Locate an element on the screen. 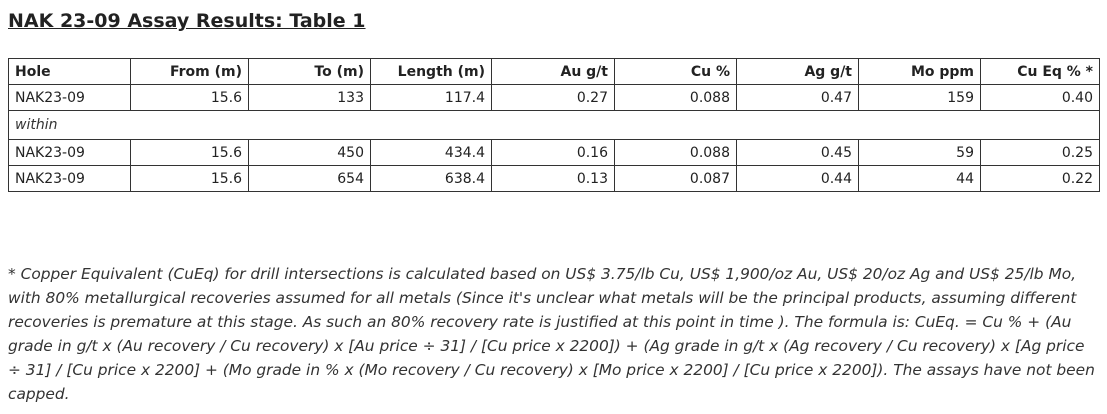 Image resolution: width=1107 pixels, height=414 pixels. table-cell: 434.4 is located at coordinates (431, 152).